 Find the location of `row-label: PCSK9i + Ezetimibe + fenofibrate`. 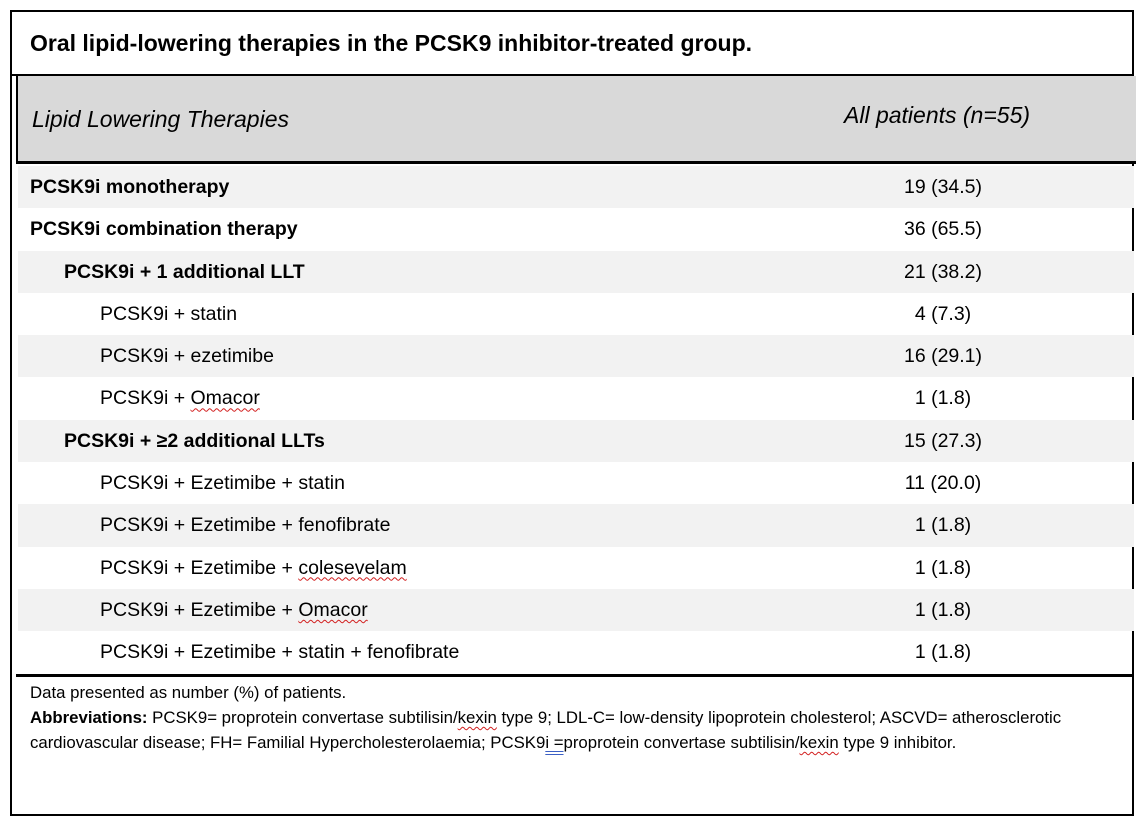

row-label: PCSK9i + Ezetimibe + fenofibrate is located at coordinates (245, 525).